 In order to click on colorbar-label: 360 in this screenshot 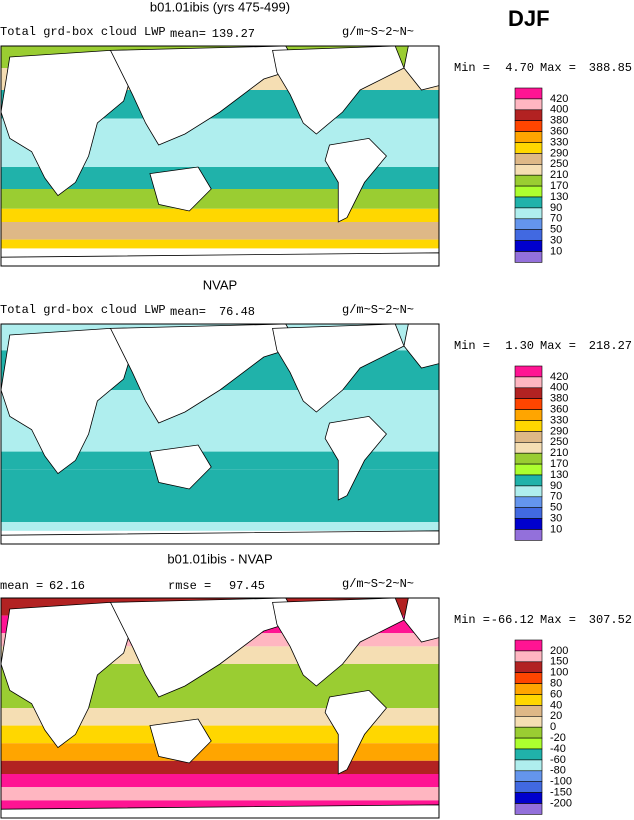, I will do `click(559, 410)`.